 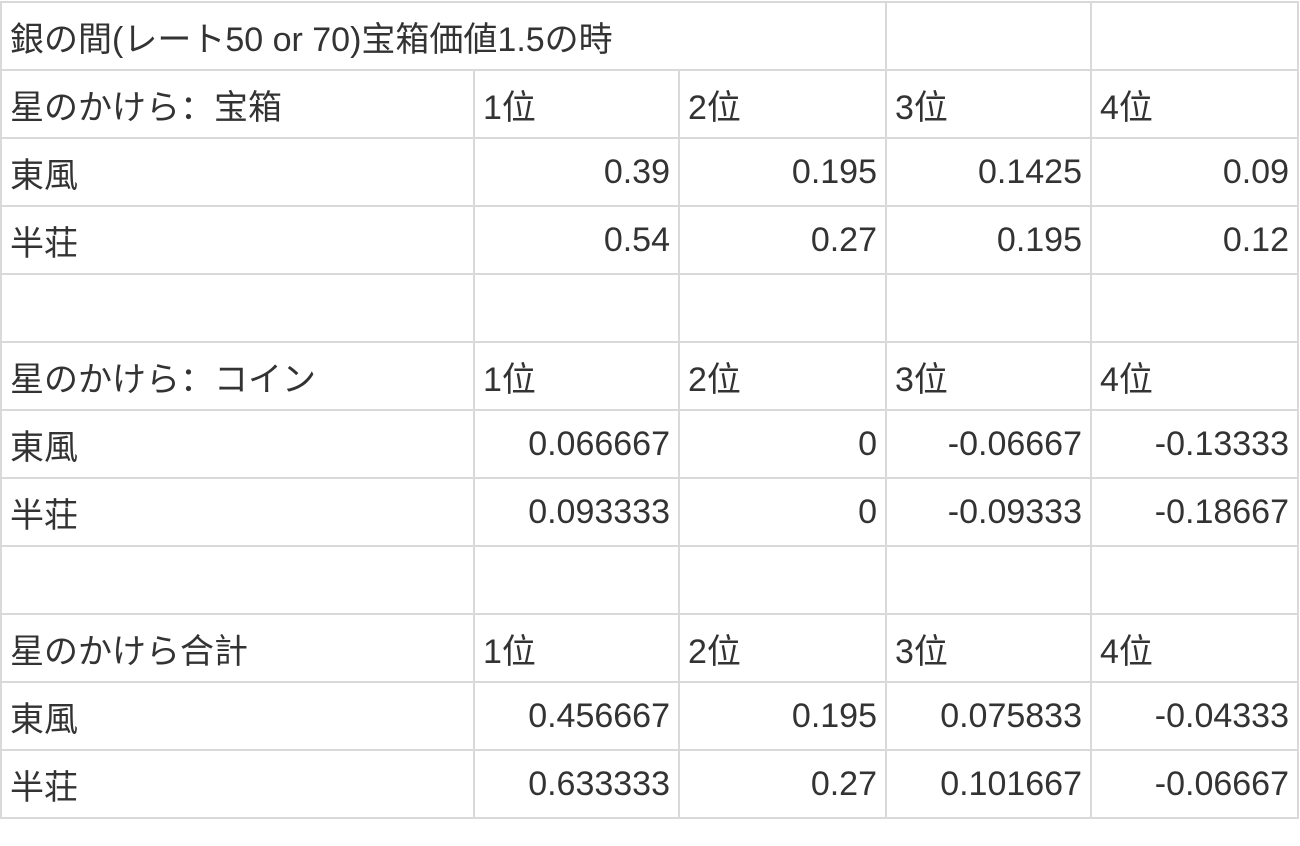 What do you see at coordinates (988, 512) in the screenshot?
I see `value-cell: -0.09333` at bounding box center [988, 512].